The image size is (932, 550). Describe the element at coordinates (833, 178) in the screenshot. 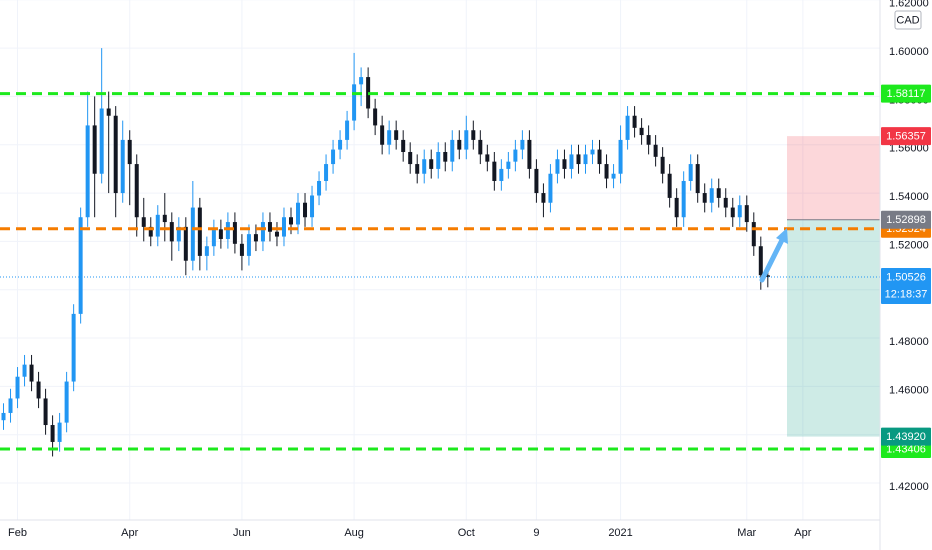

I see `stop-zone` at that location.